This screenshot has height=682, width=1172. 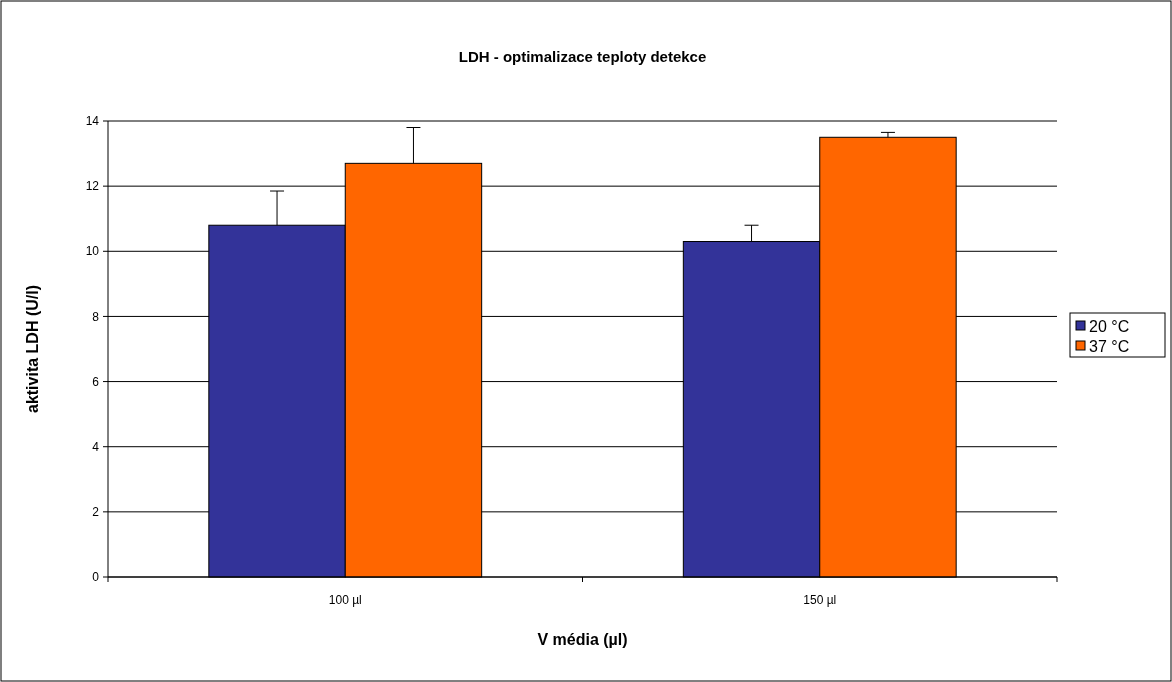 What do you see at coordinates (32, 349) in the screenshot?
I see `y-axis-title: aktivita LDH (U/l)` at bounding box center [32, 349].